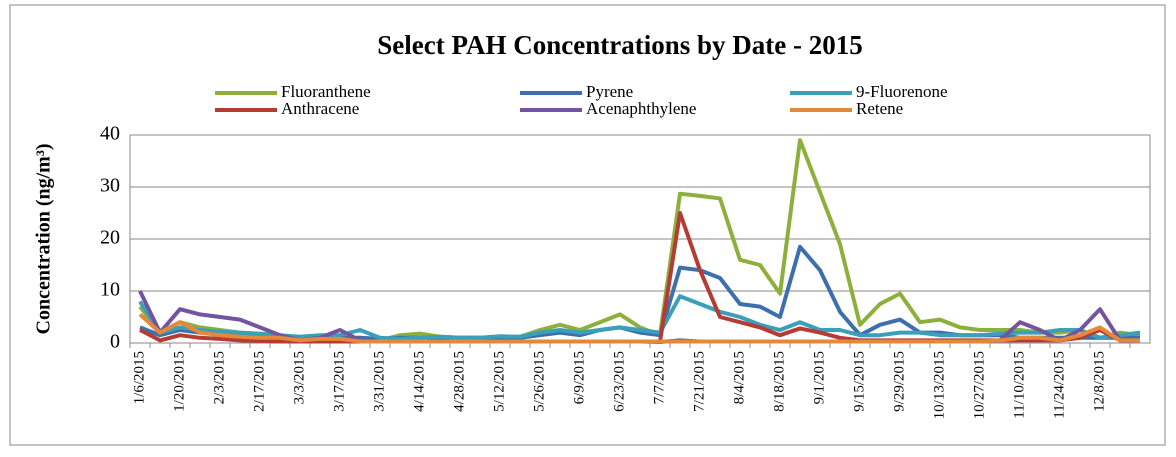 The width and height of the screenshot is (1176, 457). Describe the element at coordinates (659, 377) in the screenshot. I see `x-tick-label: 7/7/2015` at that location.